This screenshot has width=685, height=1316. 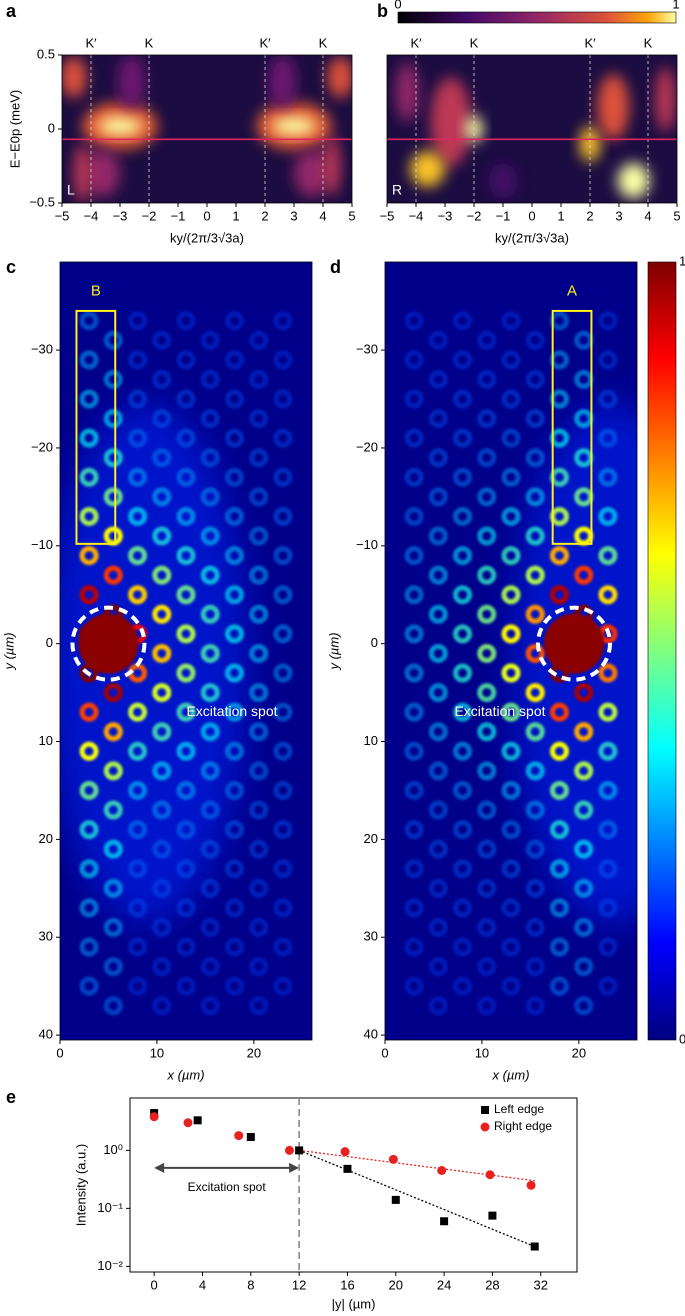 I want to click on y-axis-label: Intensity (a.u.), so click(x=80, y=1185).